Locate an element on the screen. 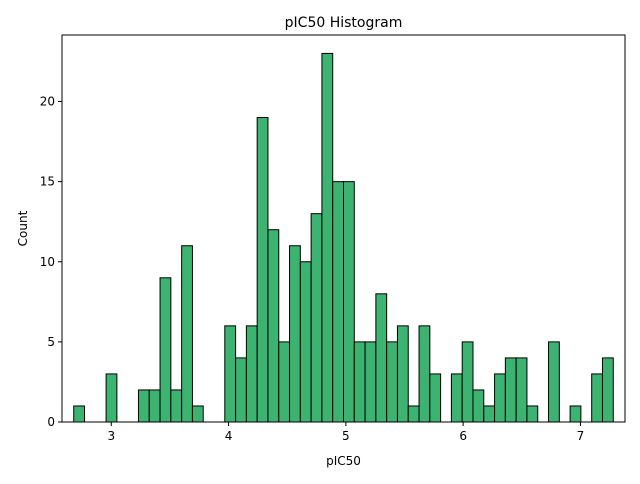  x-tick-label: 7 is located at coordinates (581, 436).